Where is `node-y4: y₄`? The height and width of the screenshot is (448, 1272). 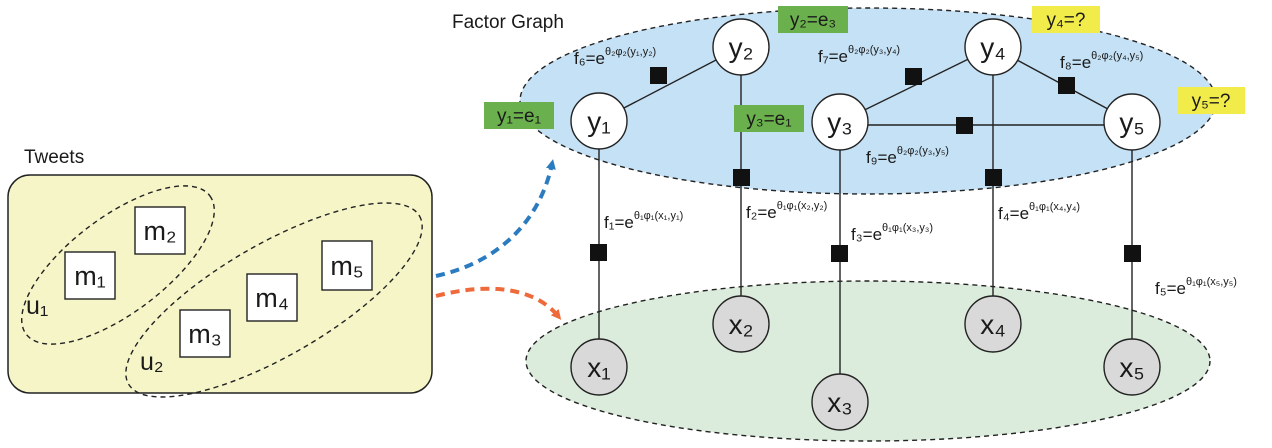
node-y4: y₄ is located at coordinates (993, 47).